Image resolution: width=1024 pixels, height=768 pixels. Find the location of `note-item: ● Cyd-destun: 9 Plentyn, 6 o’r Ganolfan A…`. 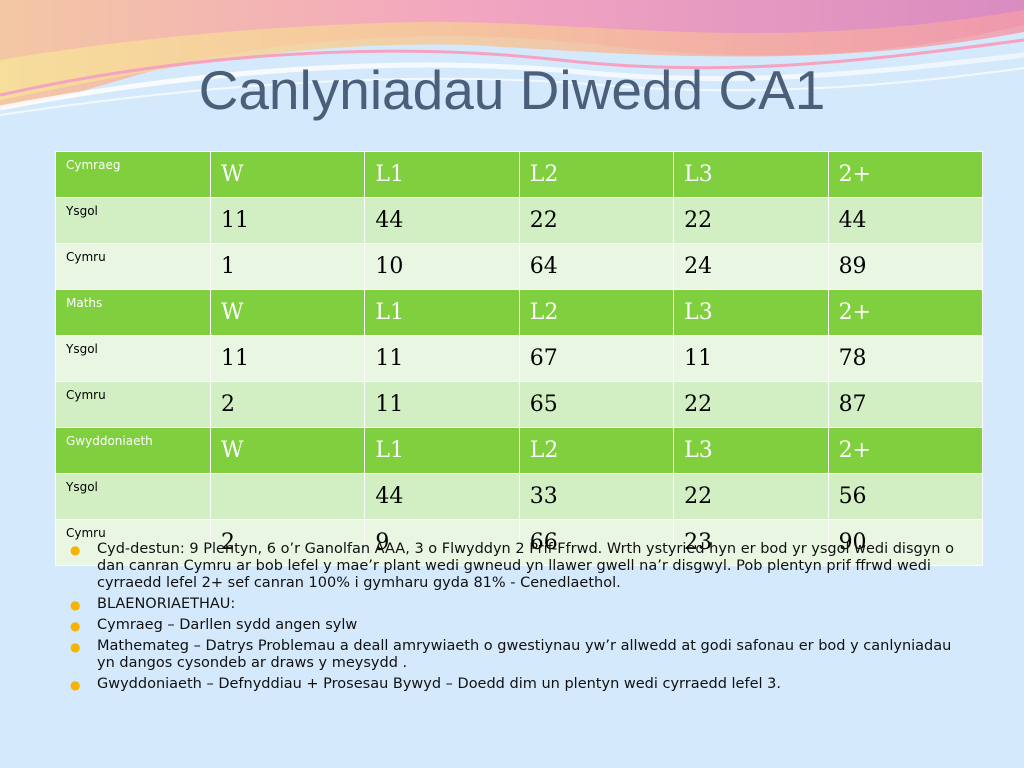

note-item: ● Cyd-destun: 9 Plentyn, 6 o’r Ganolfan A… is located at coordinates (520, 566).